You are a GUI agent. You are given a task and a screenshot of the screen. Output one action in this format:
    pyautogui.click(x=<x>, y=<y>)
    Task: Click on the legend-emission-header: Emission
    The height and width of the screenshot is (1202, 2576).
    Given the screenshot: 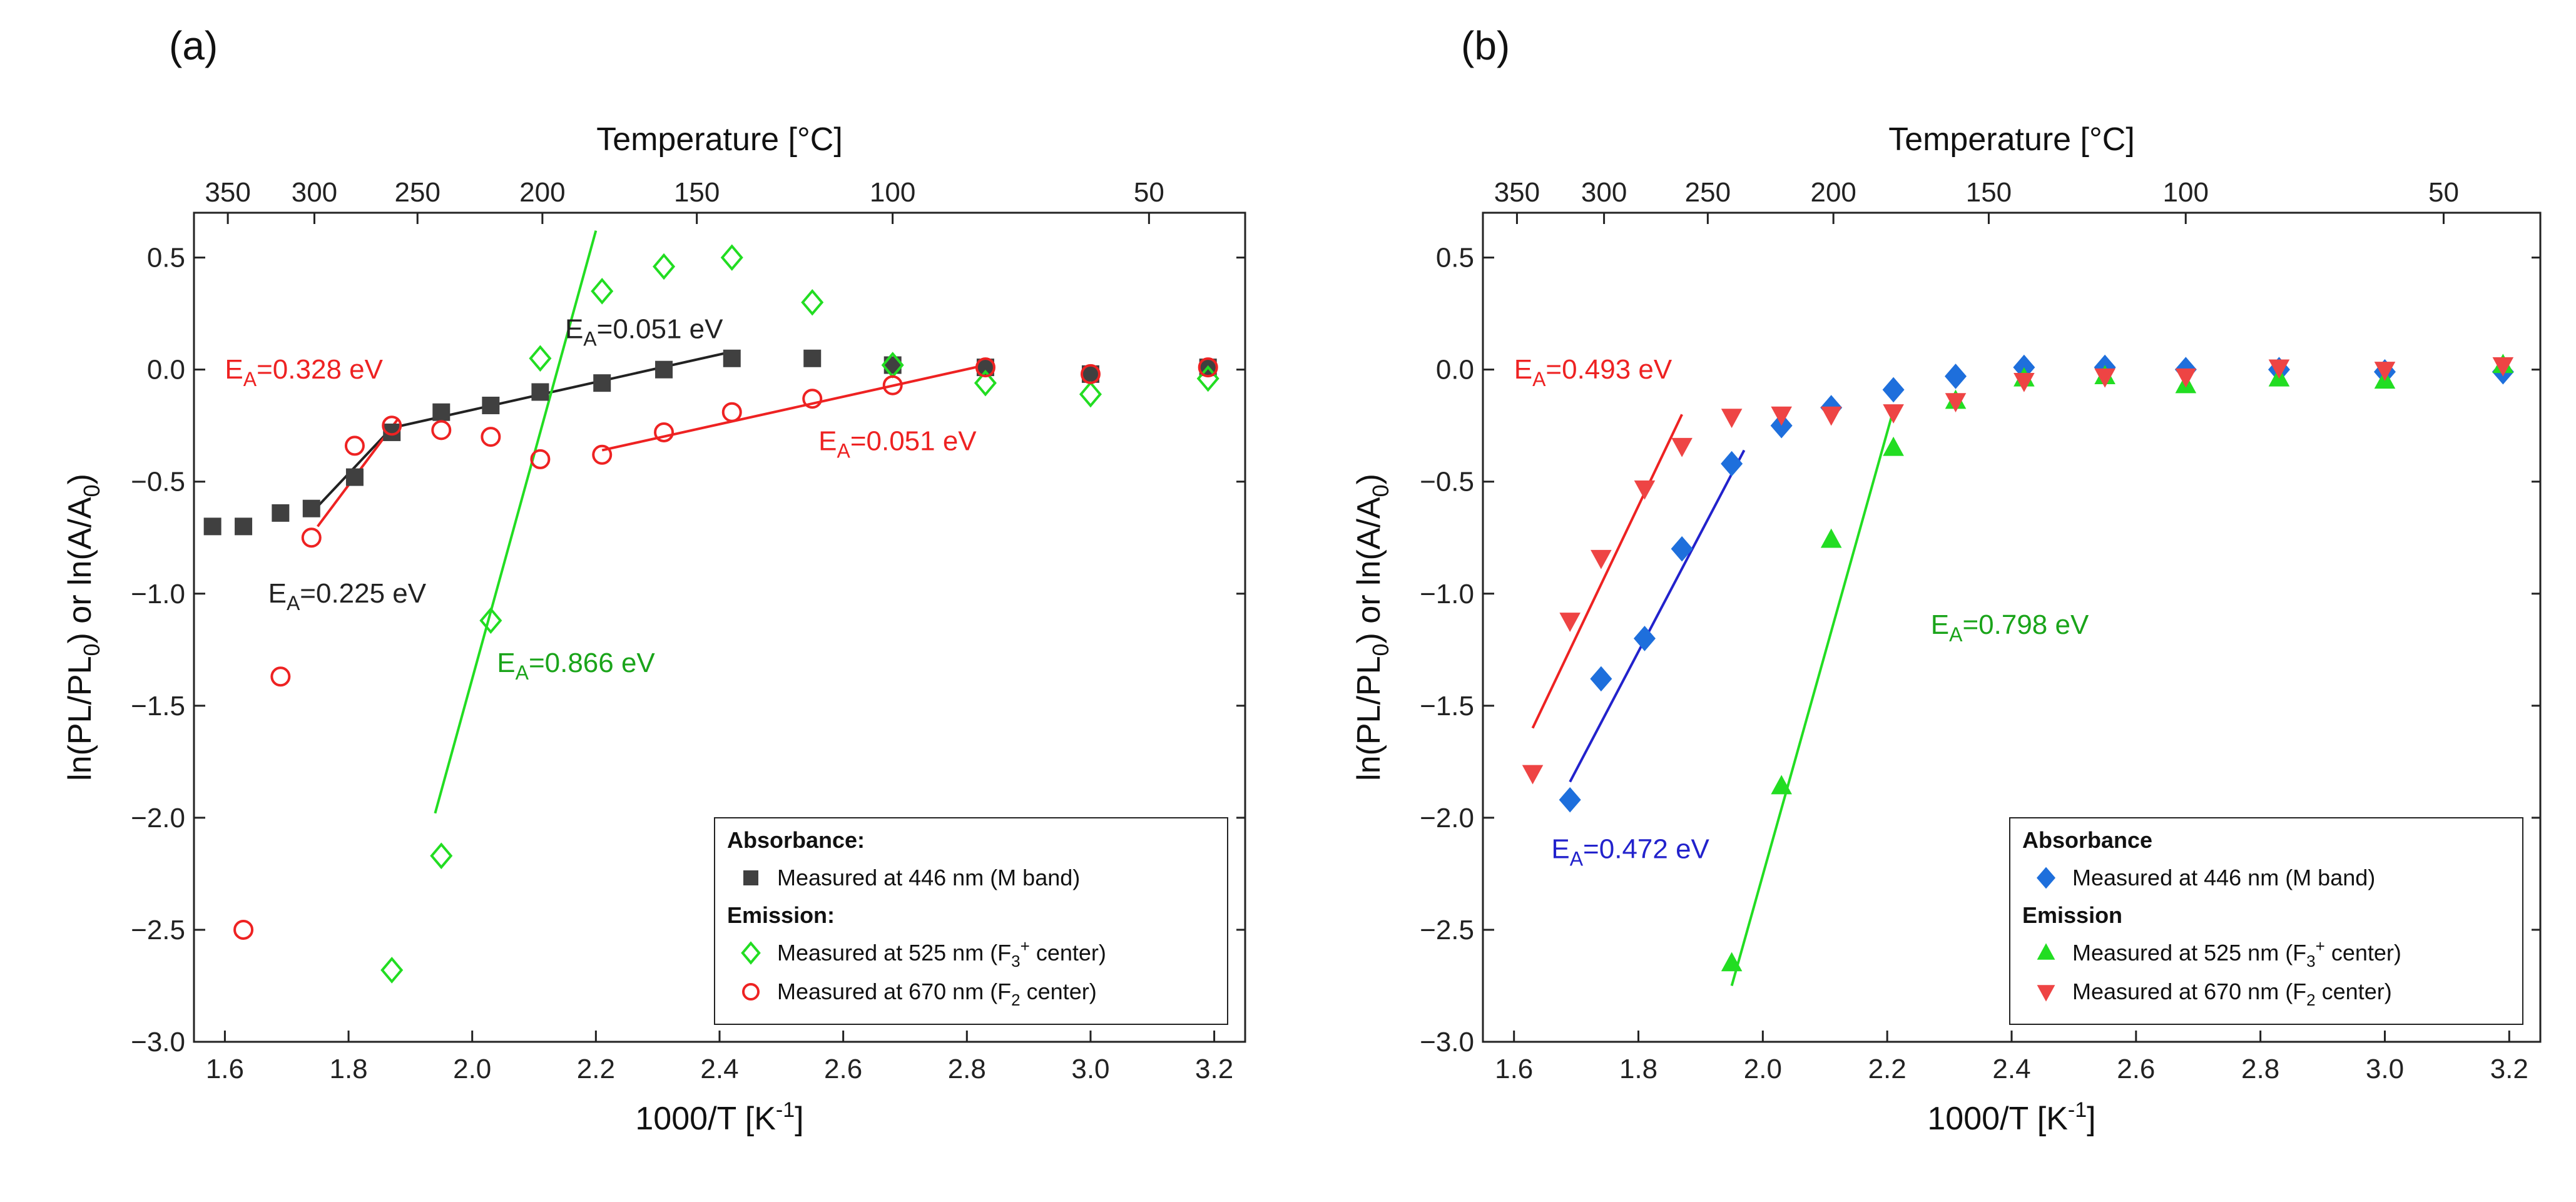 What is the action you would take?
    pyautogui.click(x=2072, y=915)
    